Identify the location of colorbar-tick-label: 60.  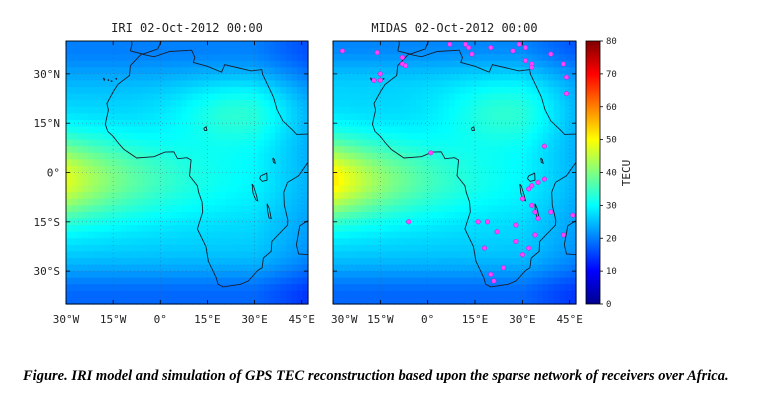
(611, 108).